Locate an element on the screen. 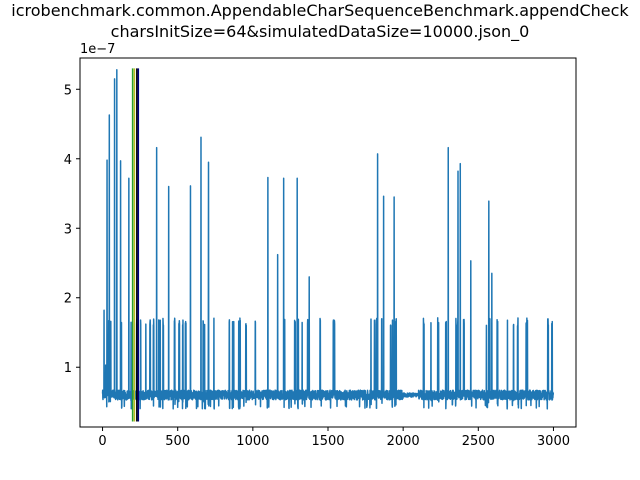  y-tick-label: 5 is located at coordinates (68, 90).